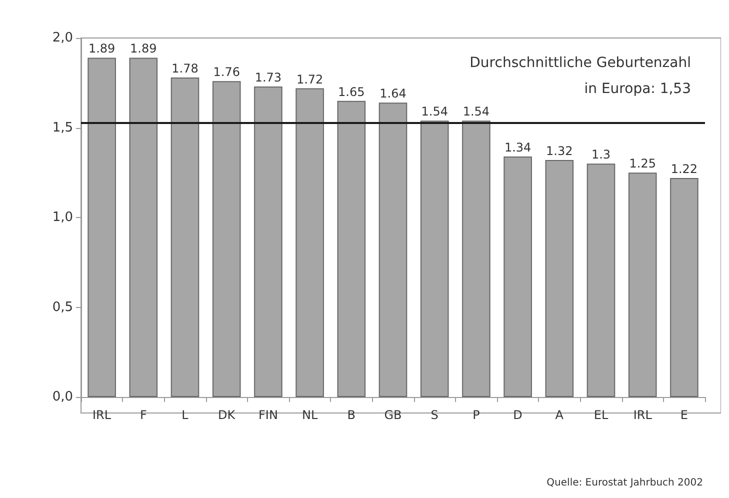  I want to click on x-tick-label: P, so click(476, 415).